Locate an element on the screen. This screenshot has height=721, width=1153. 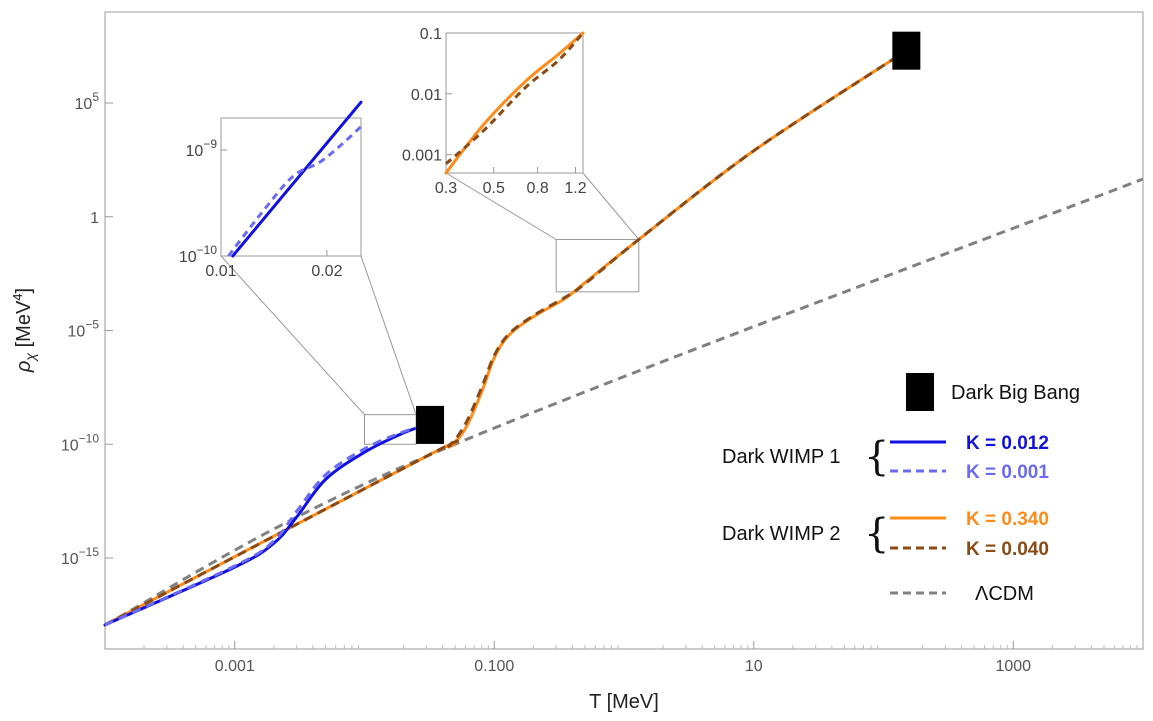
y-axis-label: ρχ [MeV4] is located at coordinates (24, 330).